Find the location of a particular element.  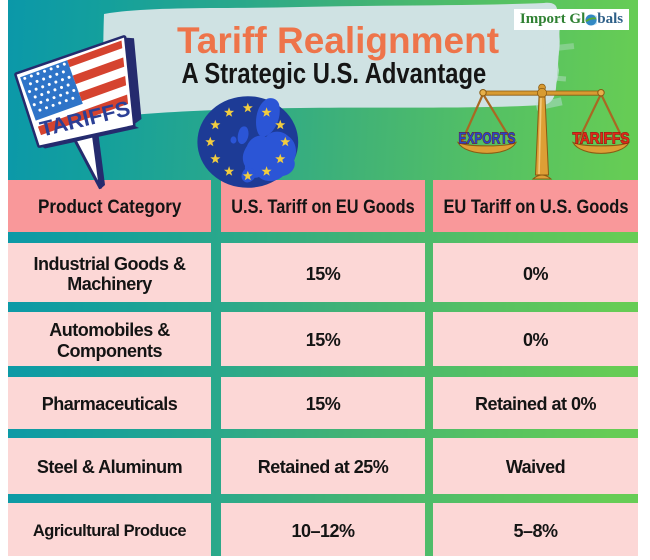

svg-text: TARIFFS is located at coordinates (601, 139).